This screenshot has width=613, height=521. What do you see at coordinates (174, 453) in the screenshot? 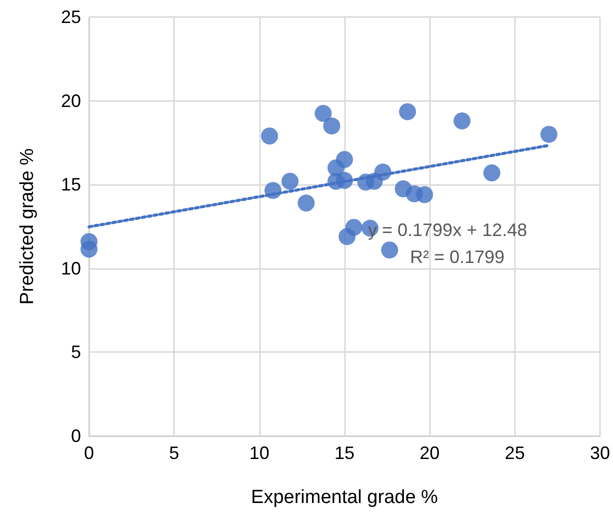
I see `x-tick-label: 5` at bounding box center [174, 453].